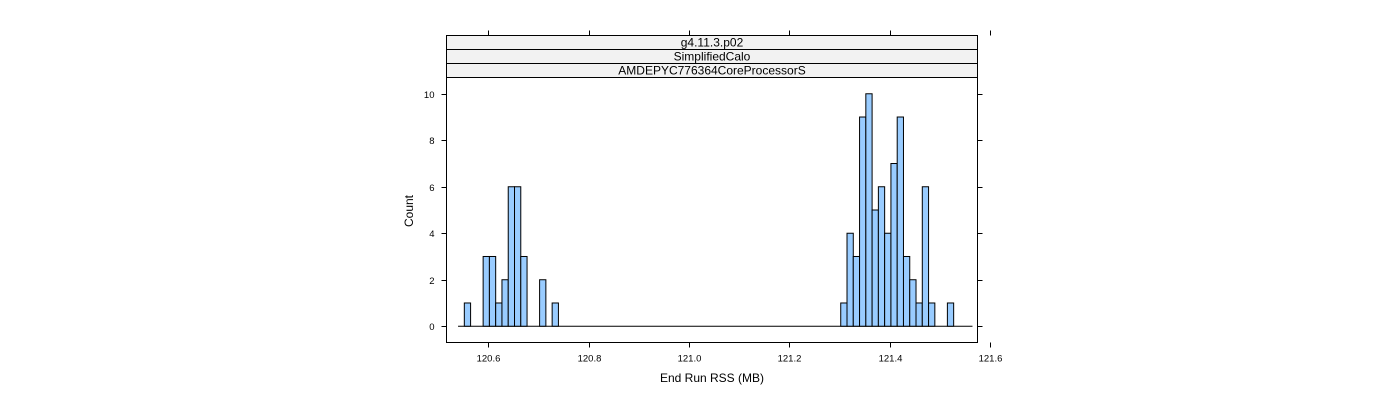 The image size is (1400, 400). I want to click on y-tick-label: 2, so click(431, 281).